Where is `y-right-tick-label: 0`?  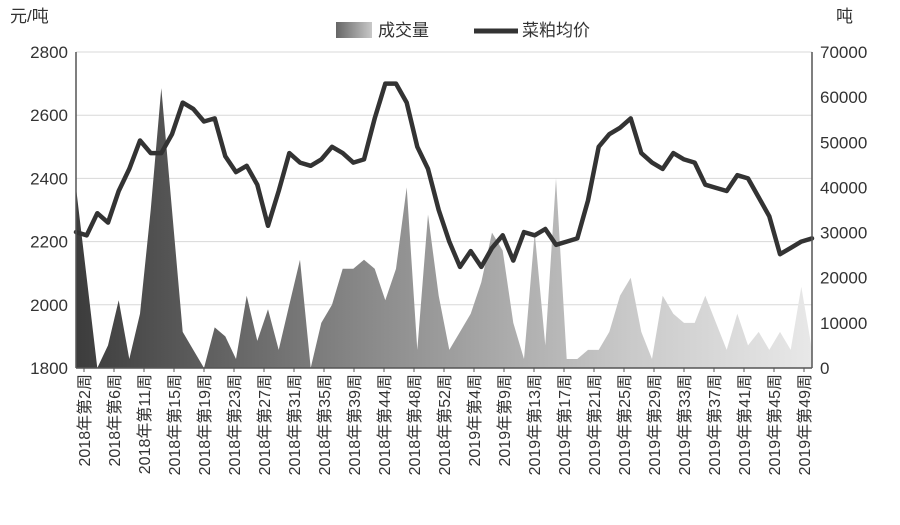
y-right-tick-label: 0 is located at coordinates (824, 368).